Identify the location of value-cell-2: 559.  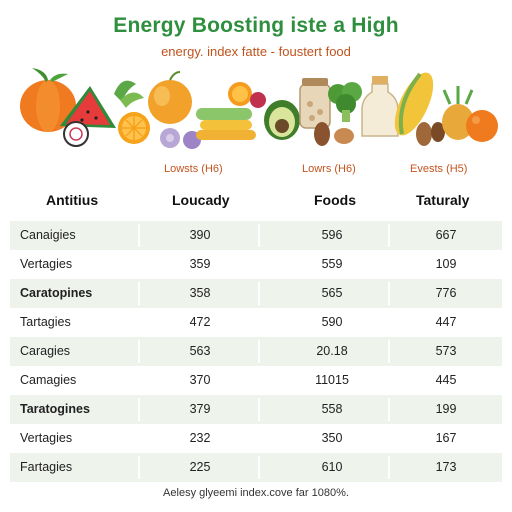
(332, 264).